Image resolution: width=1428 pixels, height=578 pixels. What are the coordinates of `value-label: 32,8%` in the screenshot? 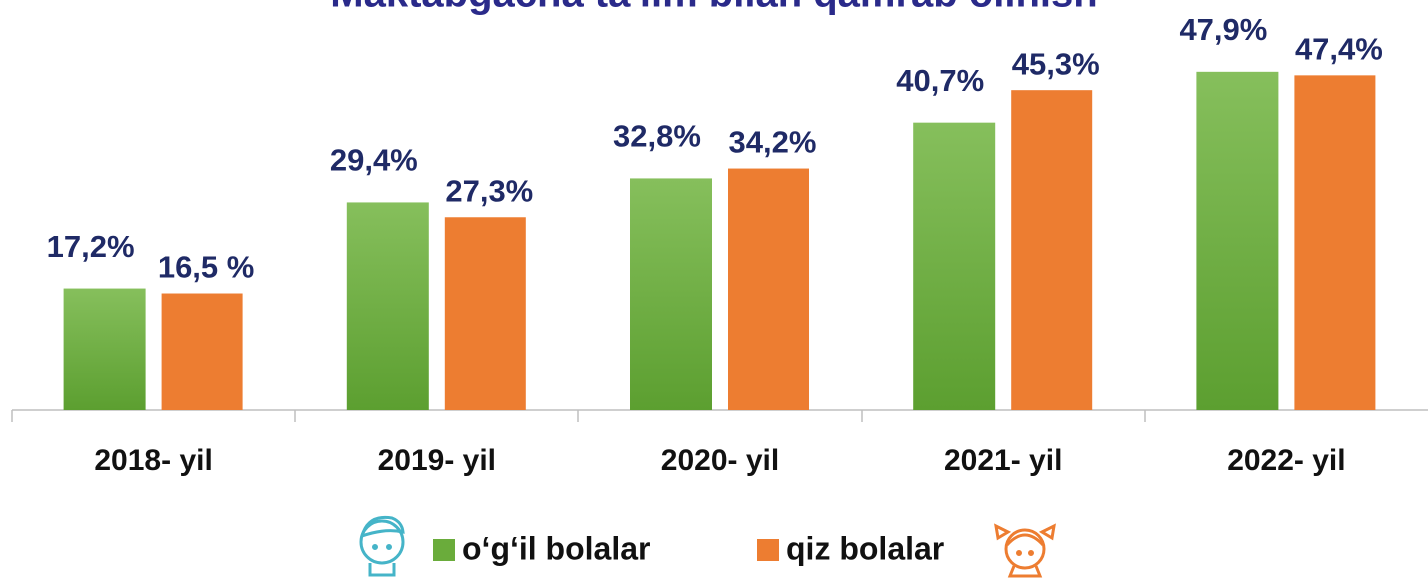 It's located at (657, 136).